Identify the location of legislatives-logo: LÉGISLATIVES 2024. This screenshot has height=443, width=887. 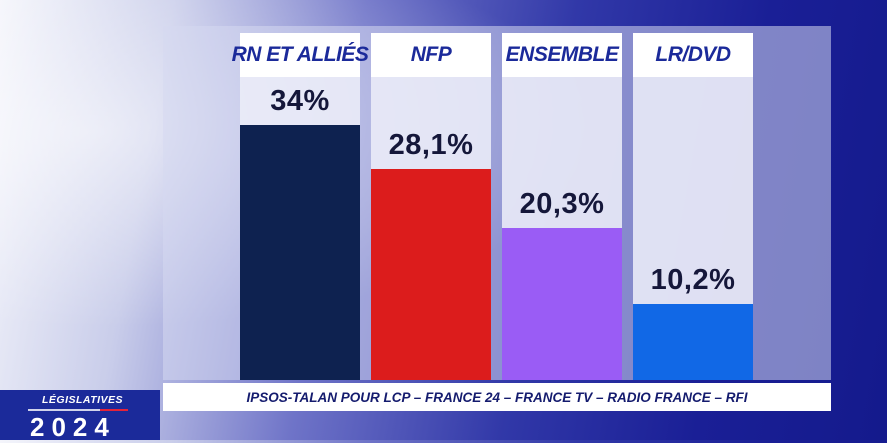
(80, 416).